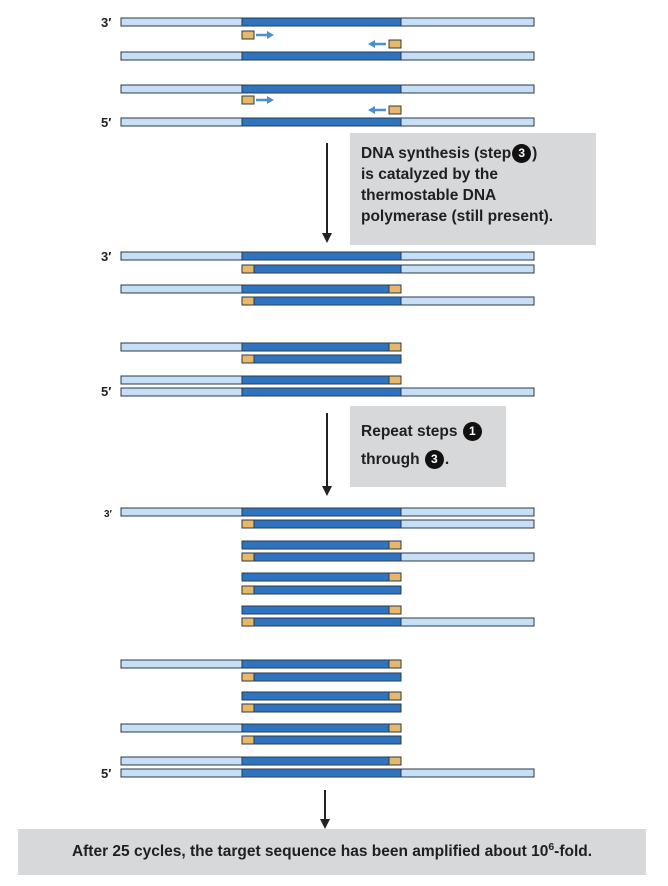  Describe the element at coordinates (457, 216) in the screenshot. I see `step3-line4: polymerase (still present).` at that location.